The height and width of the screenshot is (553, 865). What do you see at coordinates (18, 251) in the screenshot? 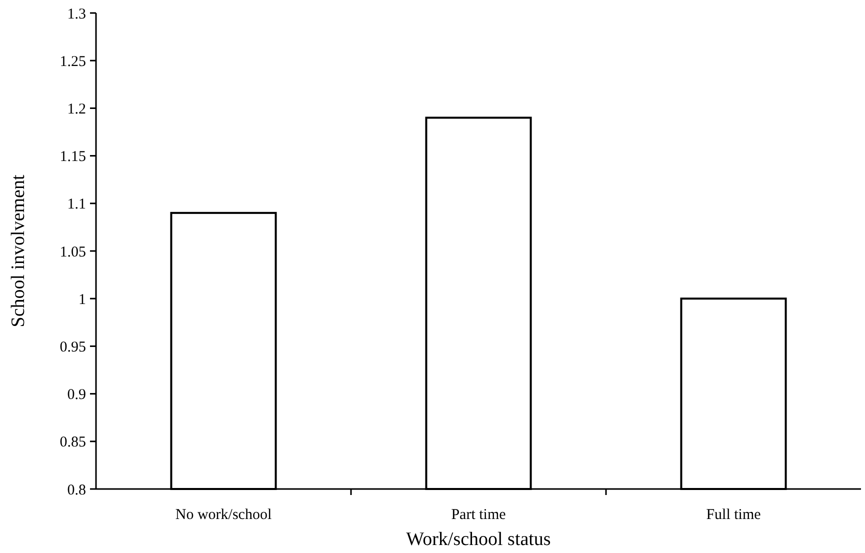
I see `y-axis-title: School involvement` at bounding box center [18, 251].